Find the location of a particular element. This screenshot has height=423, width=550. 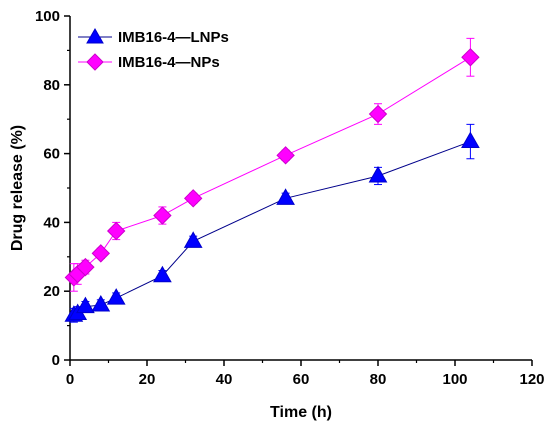

legend-item-nps: IMB16-4—NPs is located at coordinates (149, 62).